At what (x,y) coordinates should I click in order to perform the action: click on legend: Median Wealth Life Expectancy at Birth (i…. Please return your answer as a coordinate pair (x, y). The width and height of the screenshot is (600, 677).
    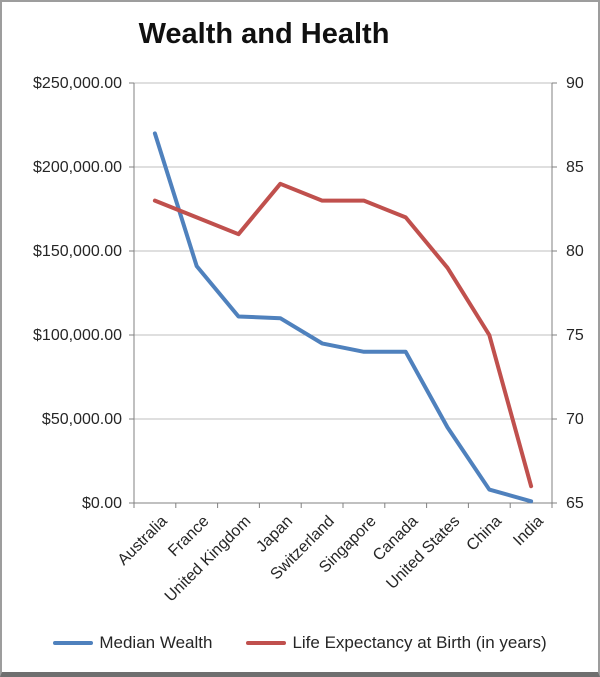
    Looking at the image, I should click on (300, 643).